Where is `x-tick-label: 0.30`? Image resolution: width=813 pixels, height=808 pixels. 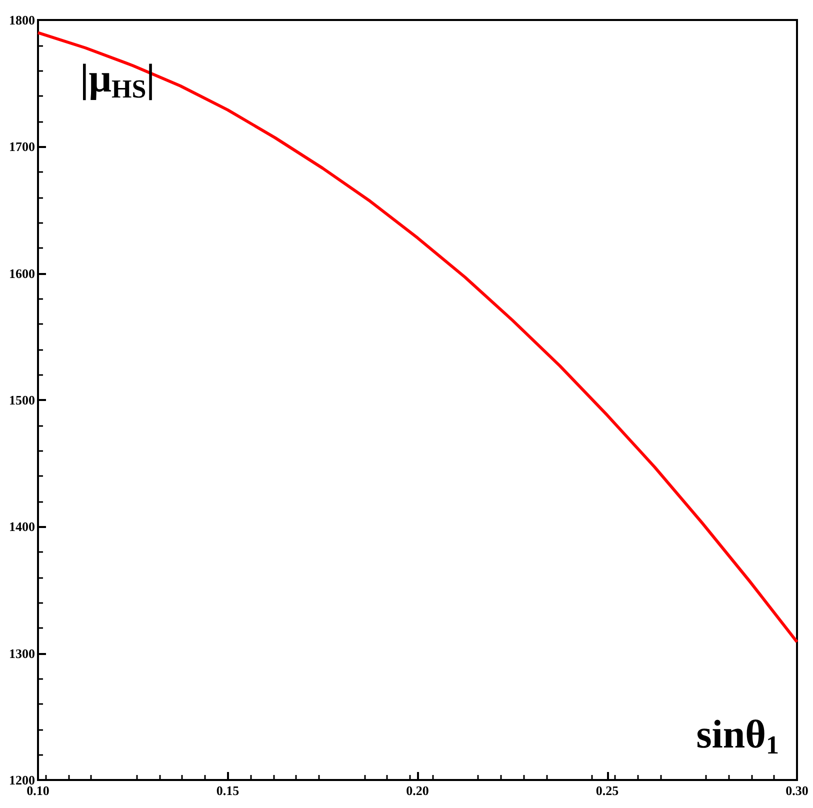
x-tick-label: 0.30 is located at coordinates (797, 790).